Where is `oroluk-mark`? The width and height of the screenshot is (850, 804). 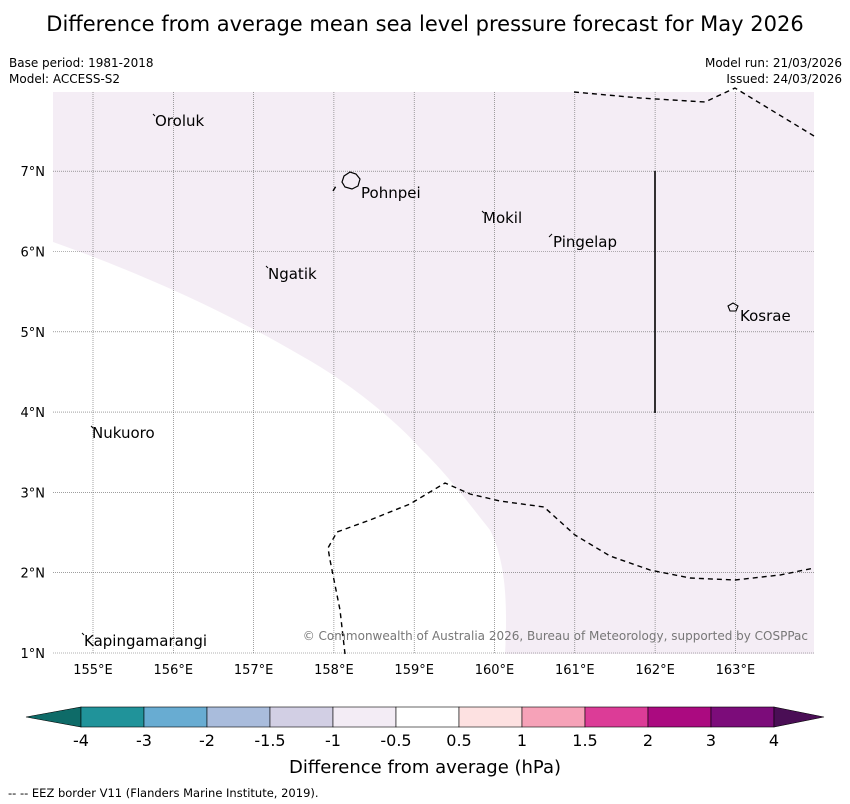
oroluk-mark is located at coordinates (154, 115).